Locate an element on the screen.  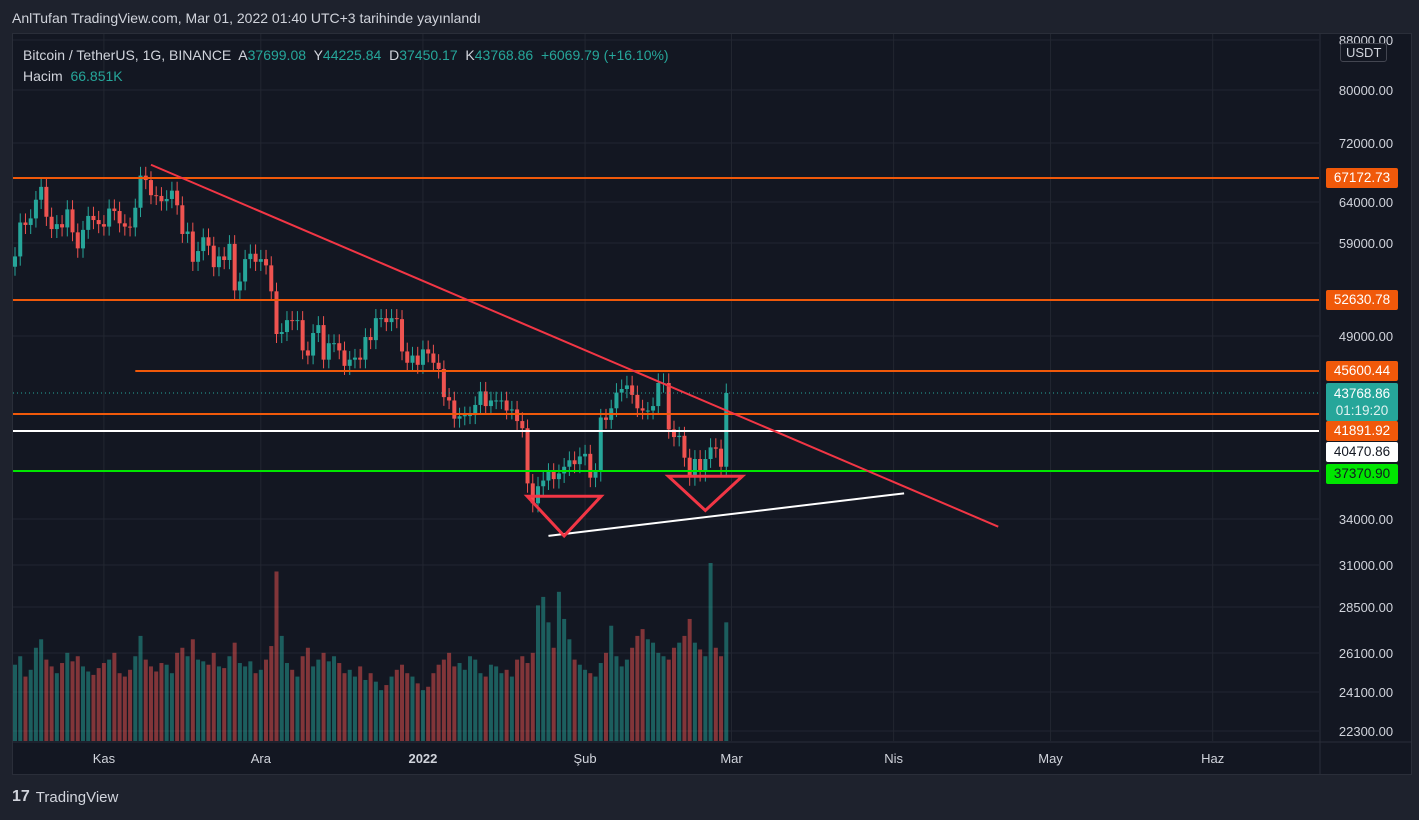
y-tick-label: 28500.00 is located at coordinates (1366, 607).